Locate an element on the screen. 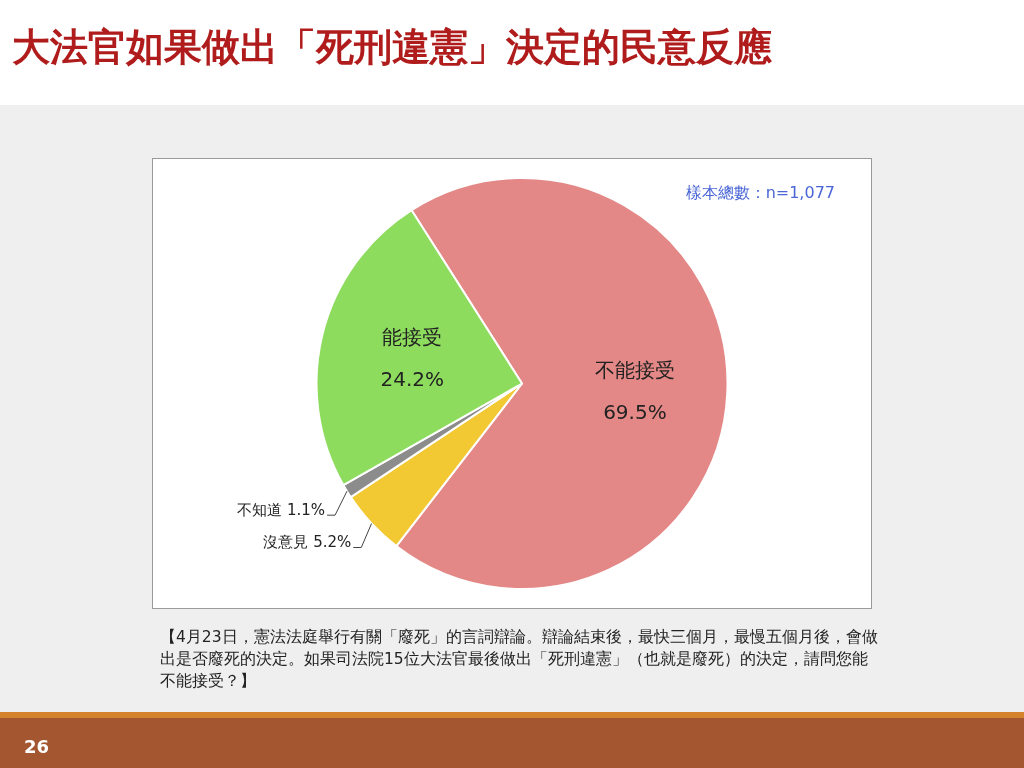  data-label: 69.5% is located at coordinates (635, 411).